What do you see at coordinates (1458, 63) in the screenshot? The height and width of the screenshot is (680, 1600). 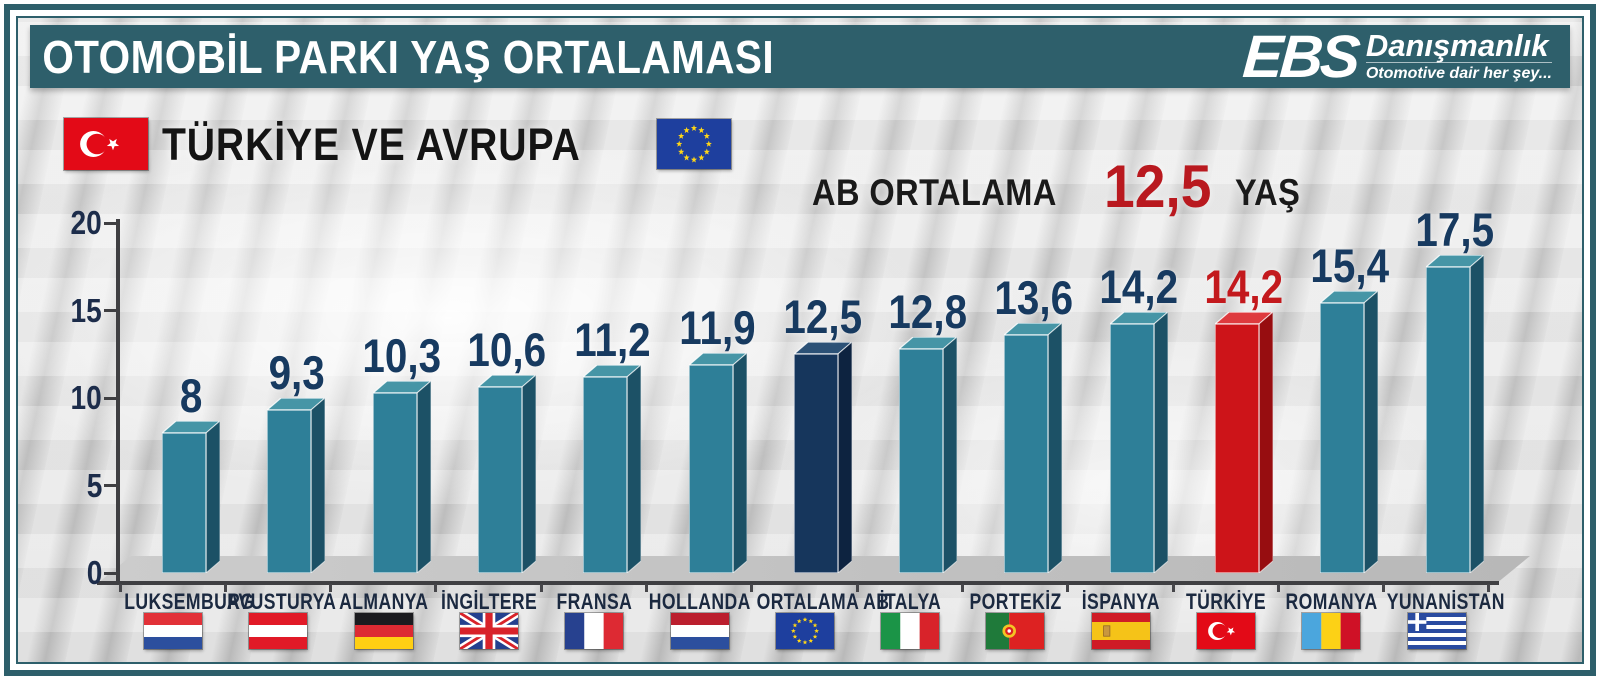 I see `logo-divider` at bounding box center [1458, 63].